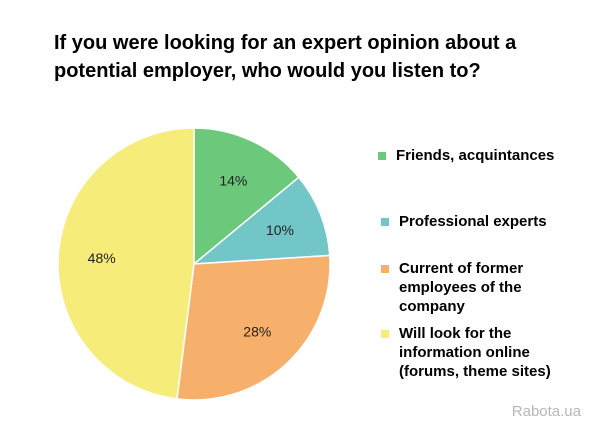 This screenshot has height=432, width=605. I want to click on legend-swatch-employees, so click(385, 269).